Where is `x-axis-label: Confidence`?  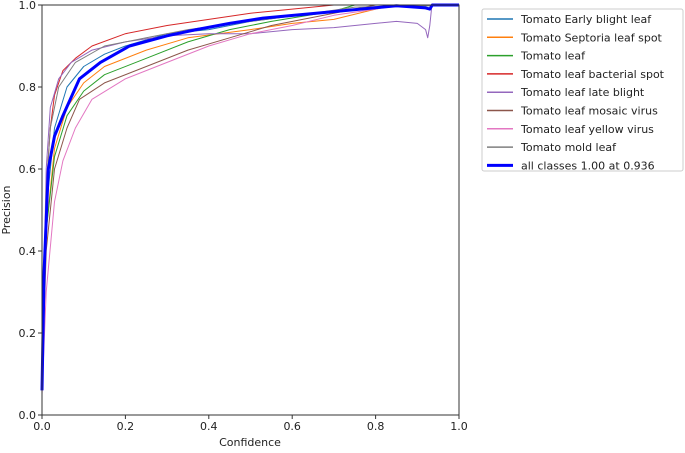
x-axis-label: Confidence is located at coordinates (250, 442).